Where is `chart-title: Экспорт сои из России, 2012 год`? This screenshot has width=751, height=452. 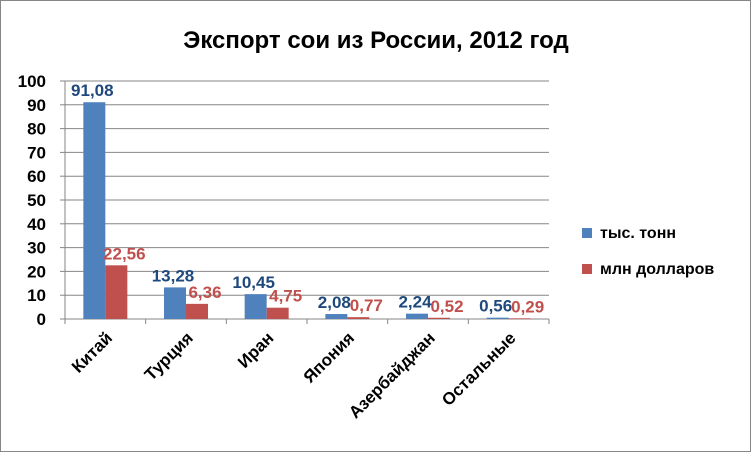 chart-title: Экспорт сои из России, 2012 год is located at coordinates (375, 40).